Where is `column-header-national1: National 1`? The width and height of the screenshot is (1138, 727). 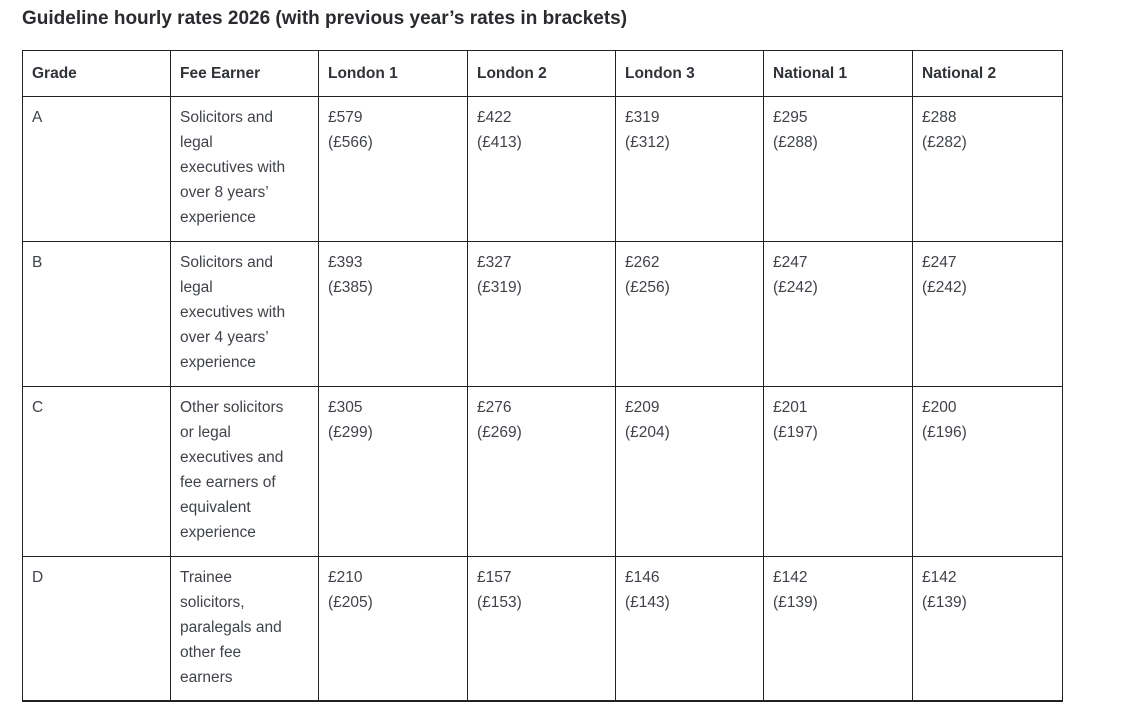 column-header-national1: National 1 is located at coordinates (838, 73).